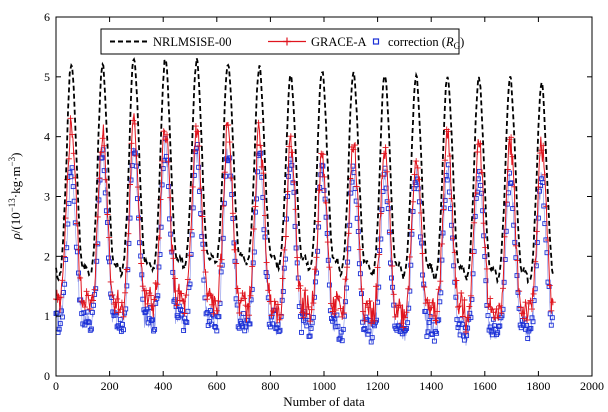 This screenshot has width=608, height=412. I want to click on legend-correction-close: ), so click(462, 42).